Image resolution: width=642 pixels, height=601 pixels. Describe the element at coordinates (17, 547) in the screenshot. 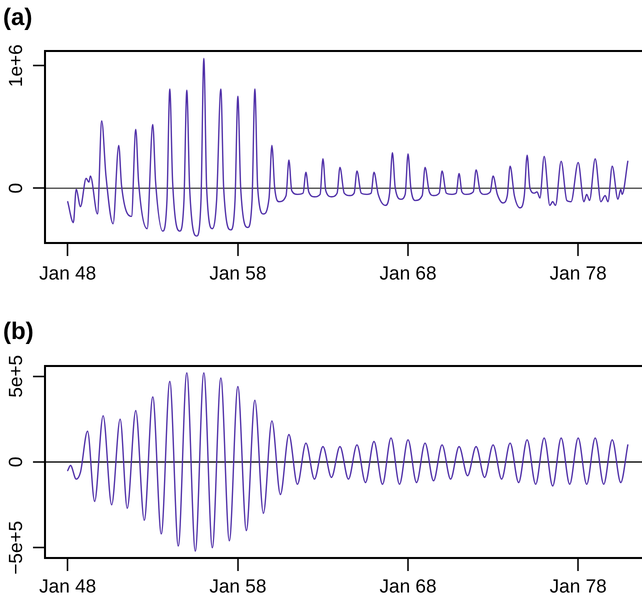

I see `y-tick-label: −5e+5` at that location.